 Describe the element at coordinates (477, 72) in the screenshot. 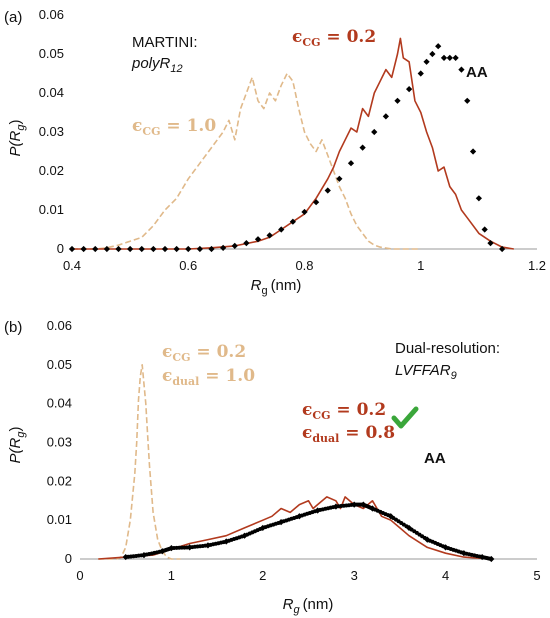

I see `label-aa-a: AA` at that location.